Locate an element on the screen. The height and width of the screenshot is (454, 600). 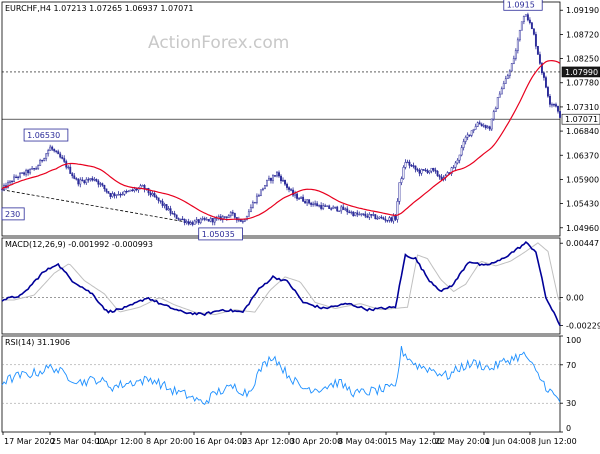
price-y-tick-label: 1.05900 is located at coordinates (582, 179).